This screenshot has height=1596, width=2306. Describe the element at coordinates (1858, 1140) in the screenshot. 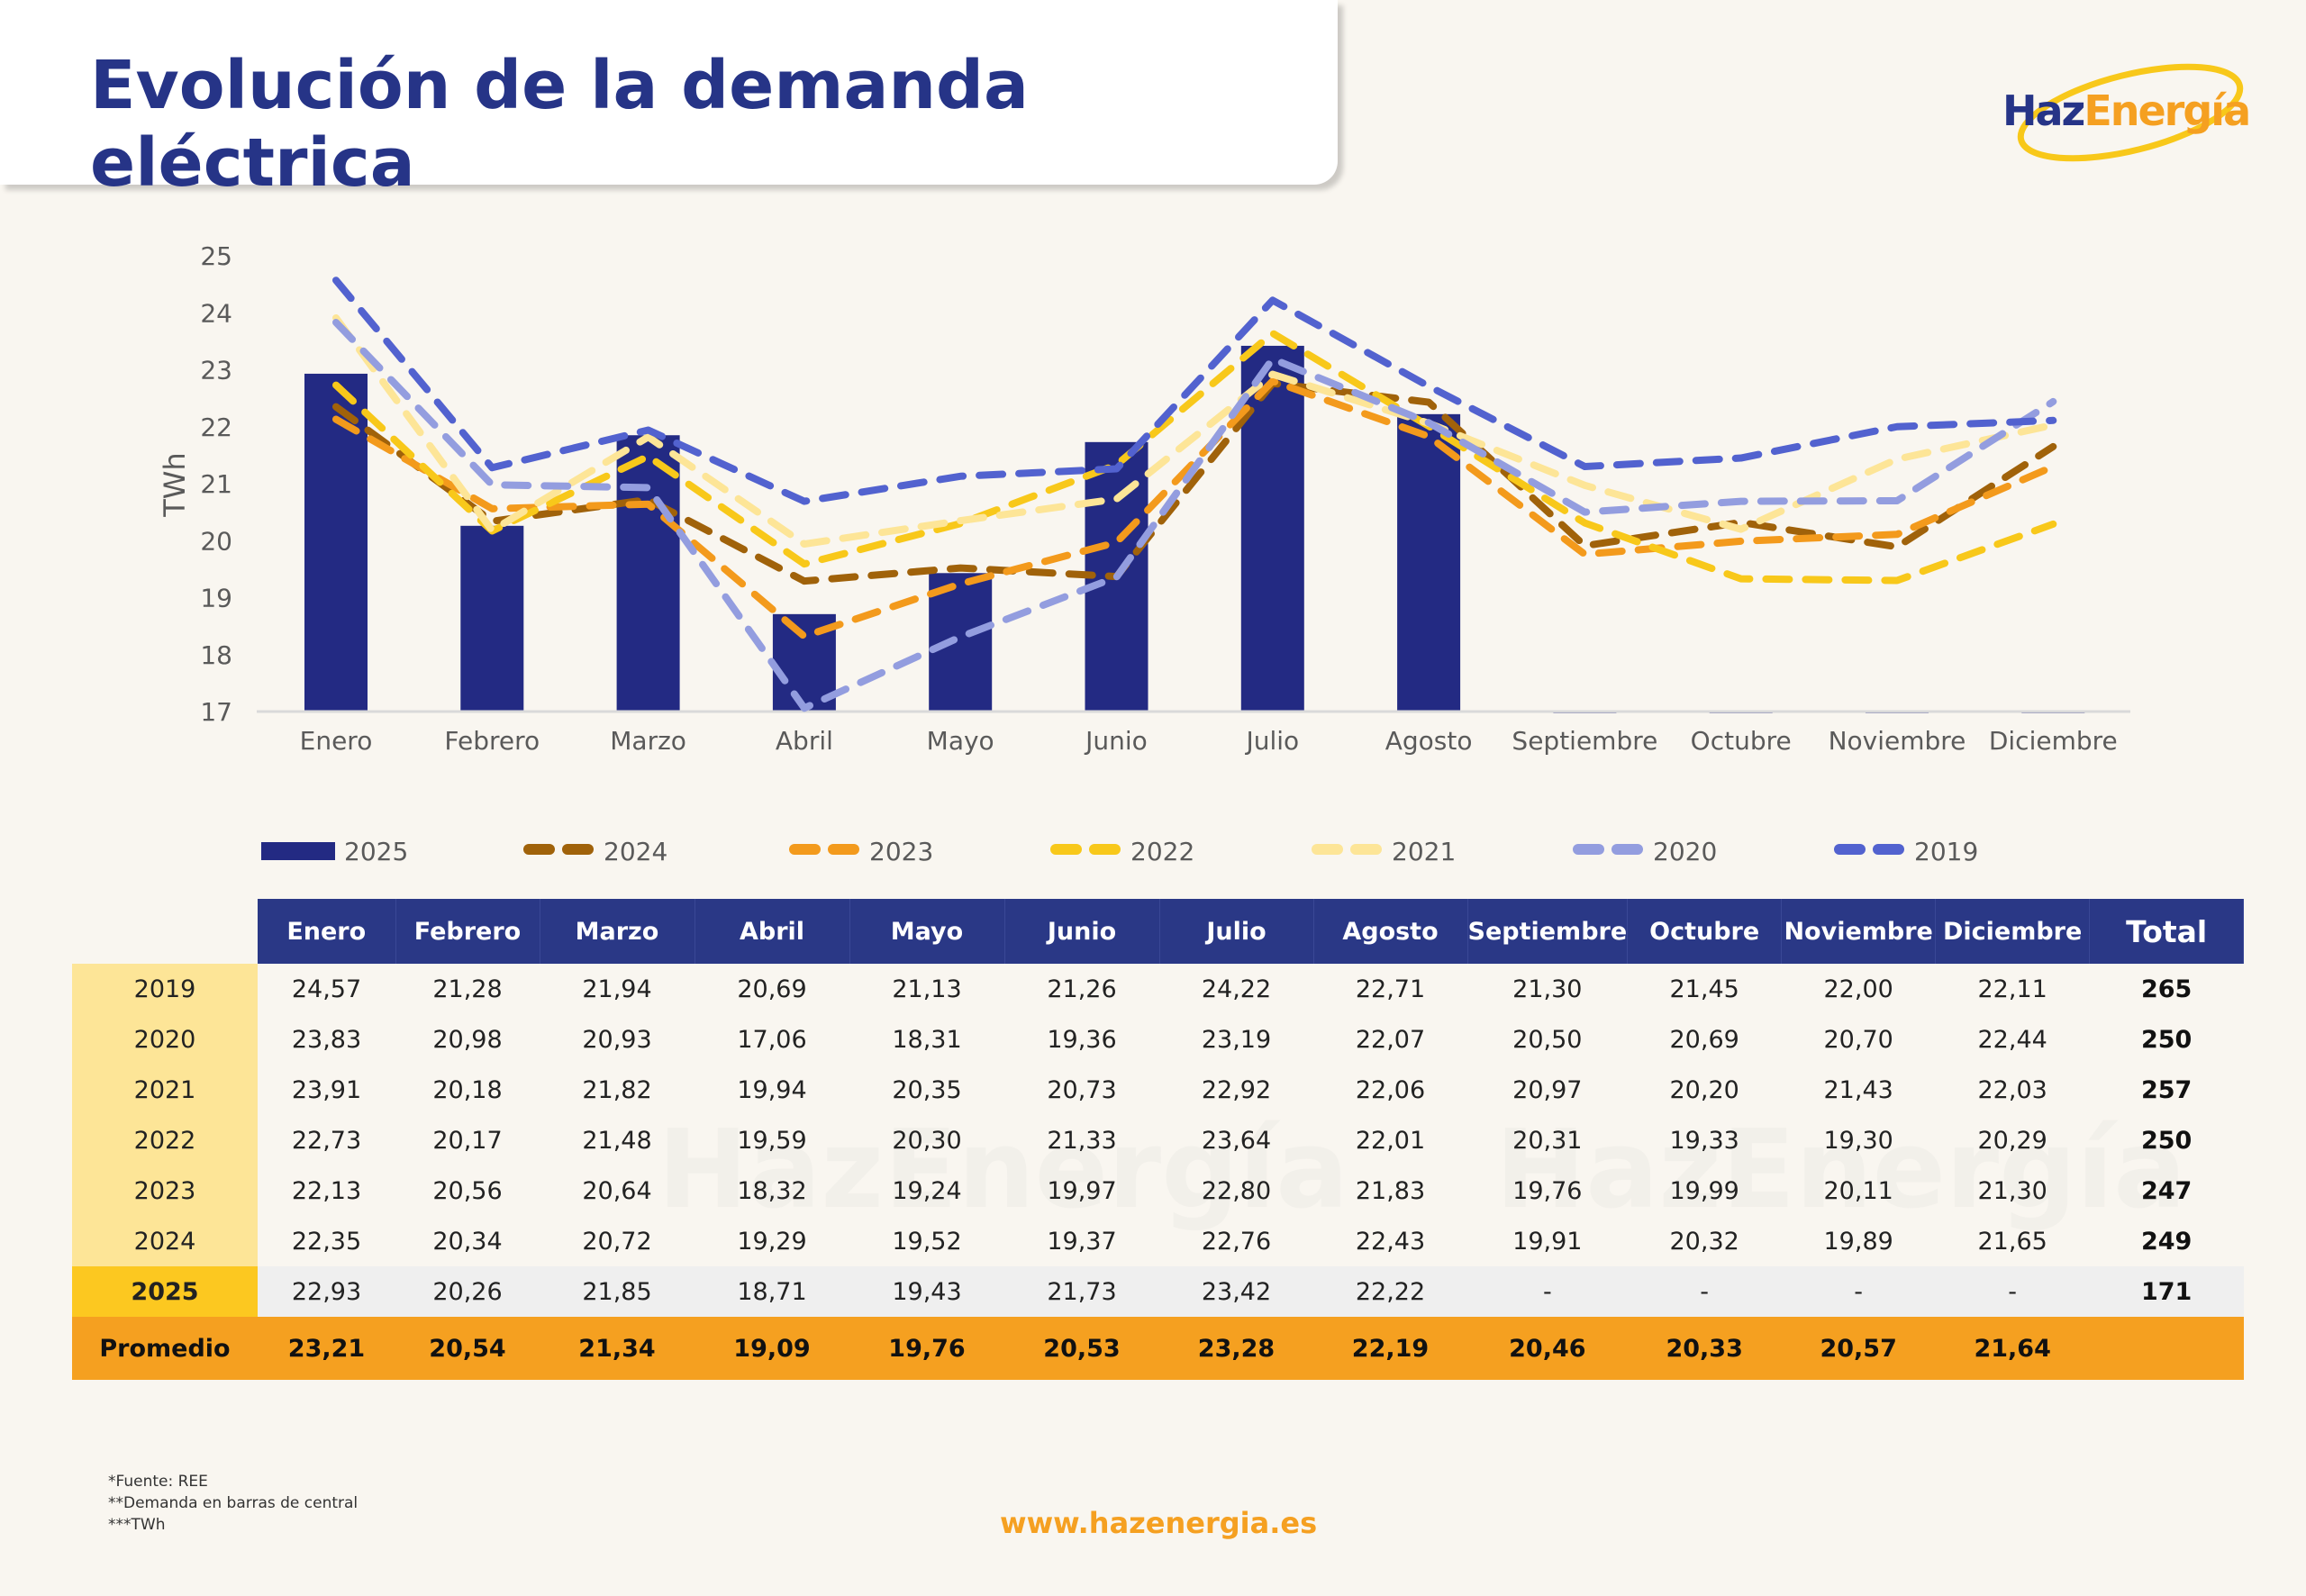

I see `table-cell: 19,30` at that location.